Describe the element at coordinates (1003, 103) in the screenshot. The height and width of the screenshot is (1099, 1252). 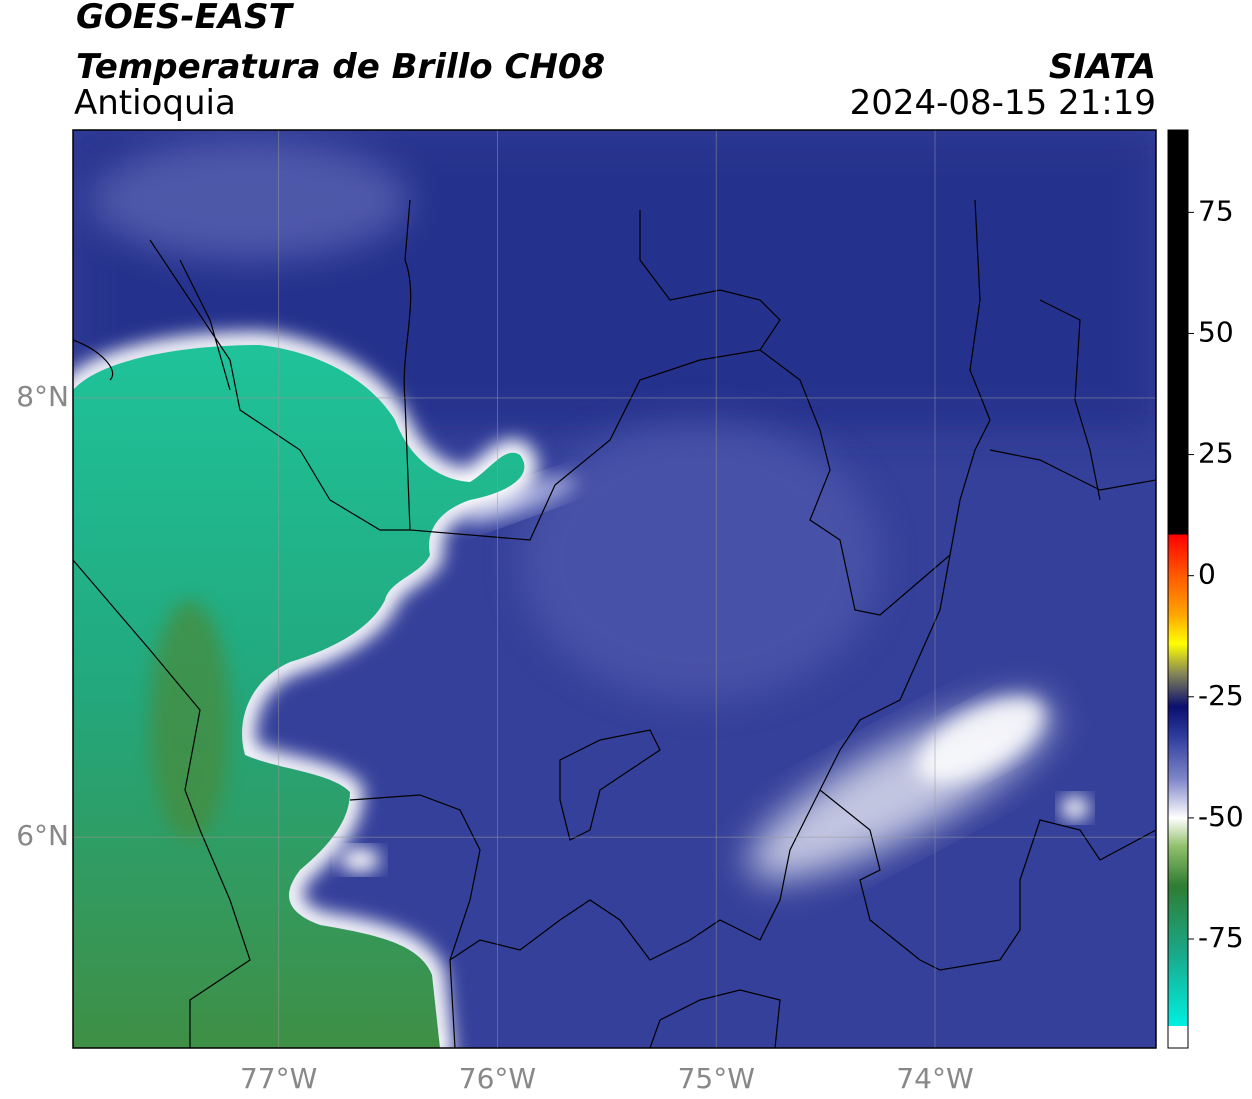
I see `title-timestamp: 2024-08-15 21:19` at that location.